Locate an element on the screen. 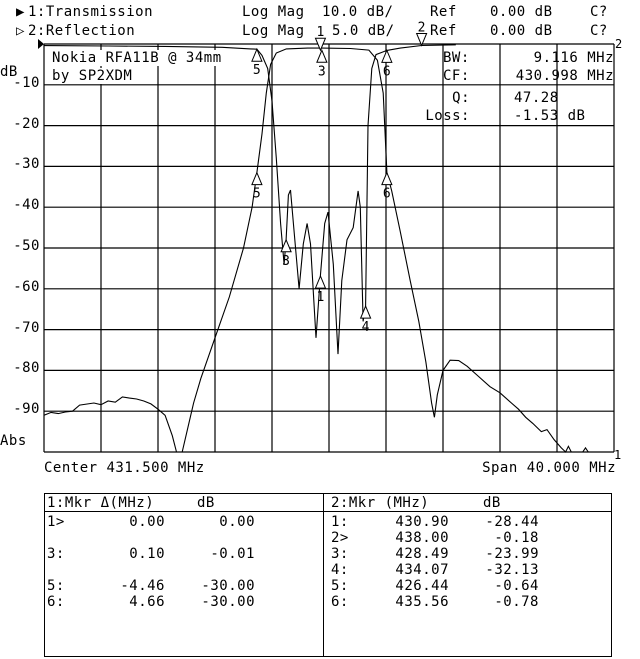 The height and width of the screenshot is (659, 640). trace1-ref-value: 0.00 dB is located at coordinates (521, 12).